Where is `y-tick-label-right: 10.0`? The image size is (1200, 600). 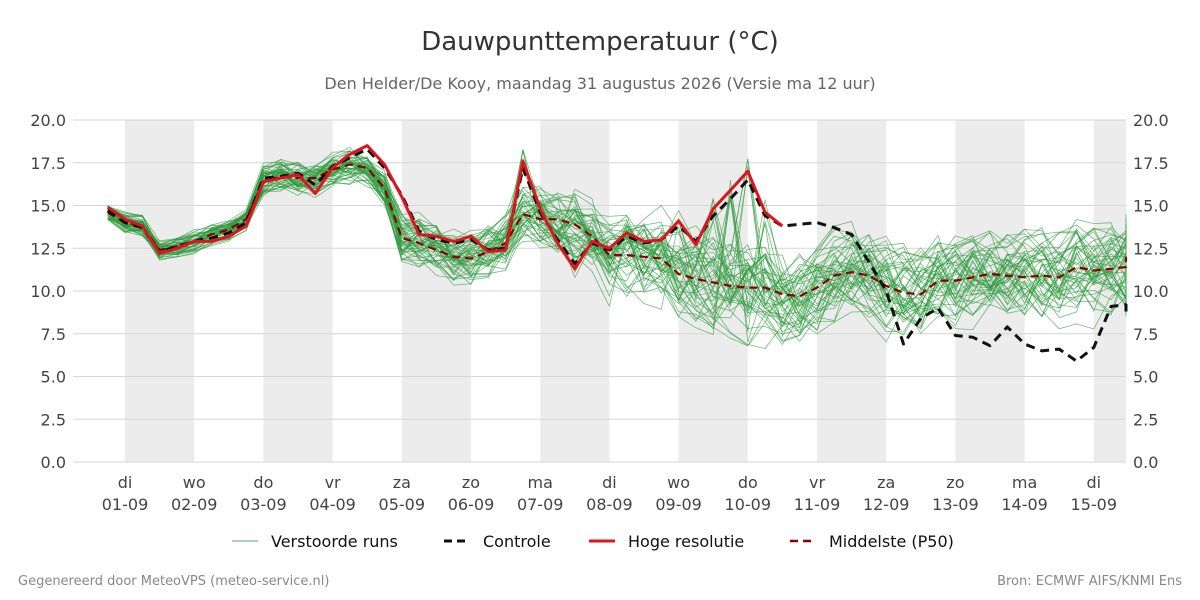
y-tick-label-right: 10.0 is located at coordinates (1151, 291).